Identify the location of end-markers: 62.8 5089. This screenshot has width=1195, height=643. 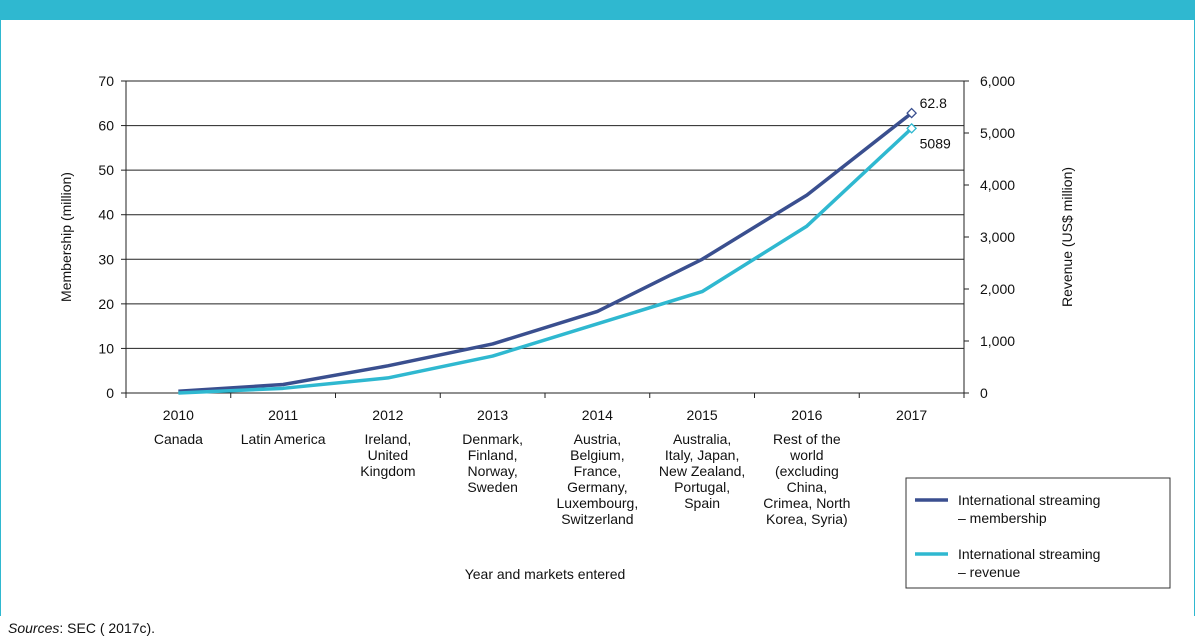
(928, 123).